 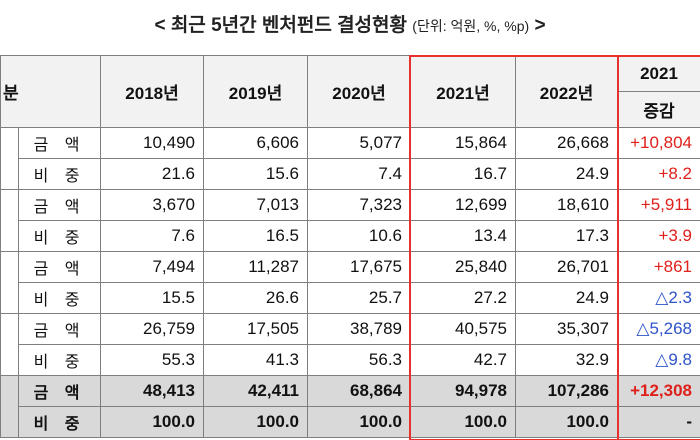 What do you see at coordinates (658, 391) in the screenshot?
I see `cell: +12,308` at bounding box center [658, 391].